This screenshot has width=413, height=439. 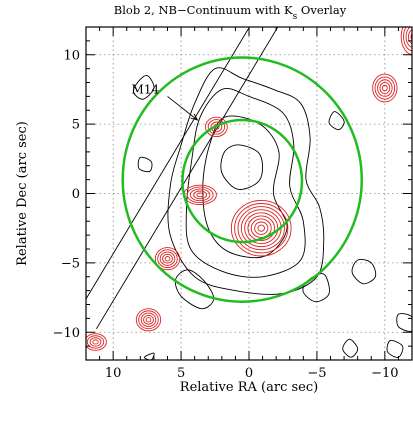 What do you see at coordinates (321, 10) in the screenshot?
I see `chart-title-suffix: Overlay` at bounding box center [321, 10].